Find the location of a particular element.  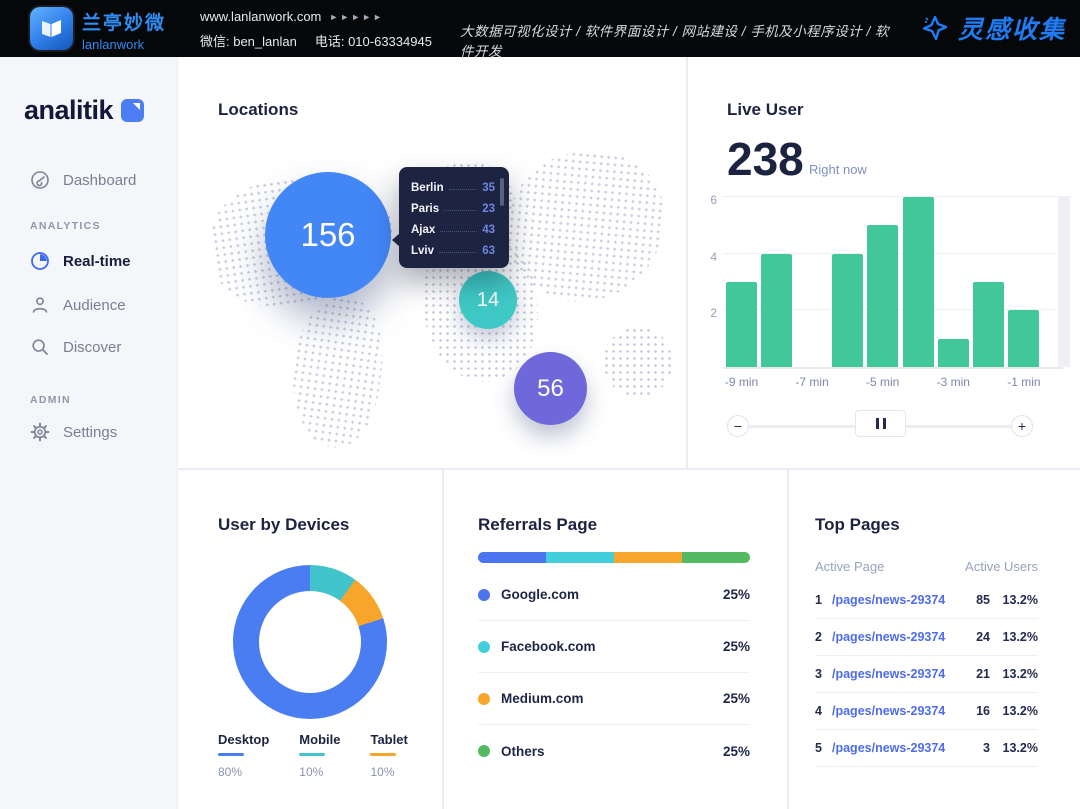

live-user-plot is located at coordinates (898, 282).